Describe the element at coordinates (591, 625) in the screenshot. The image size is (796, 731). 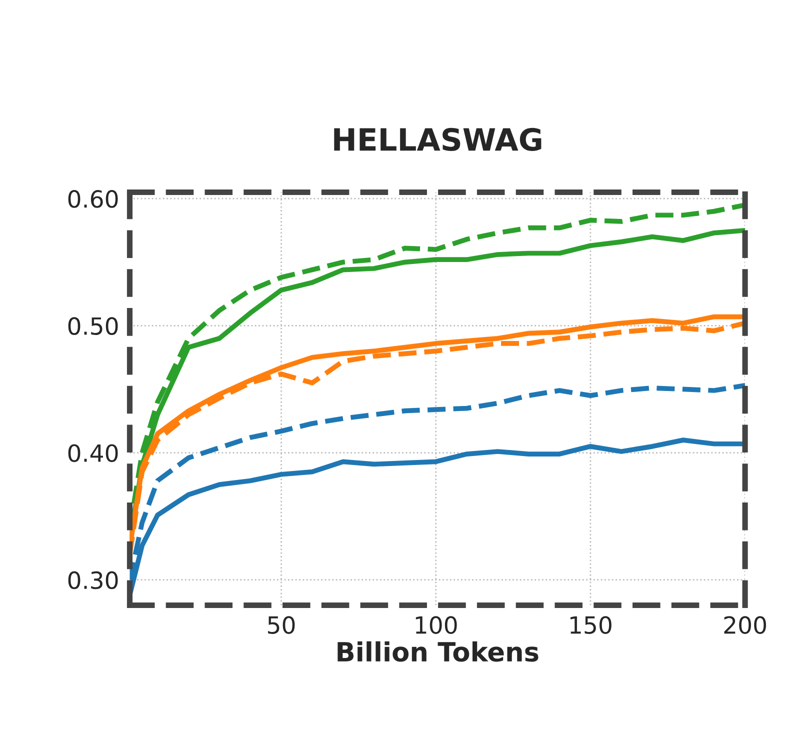
I see `x-tick-label: 150` at that location.